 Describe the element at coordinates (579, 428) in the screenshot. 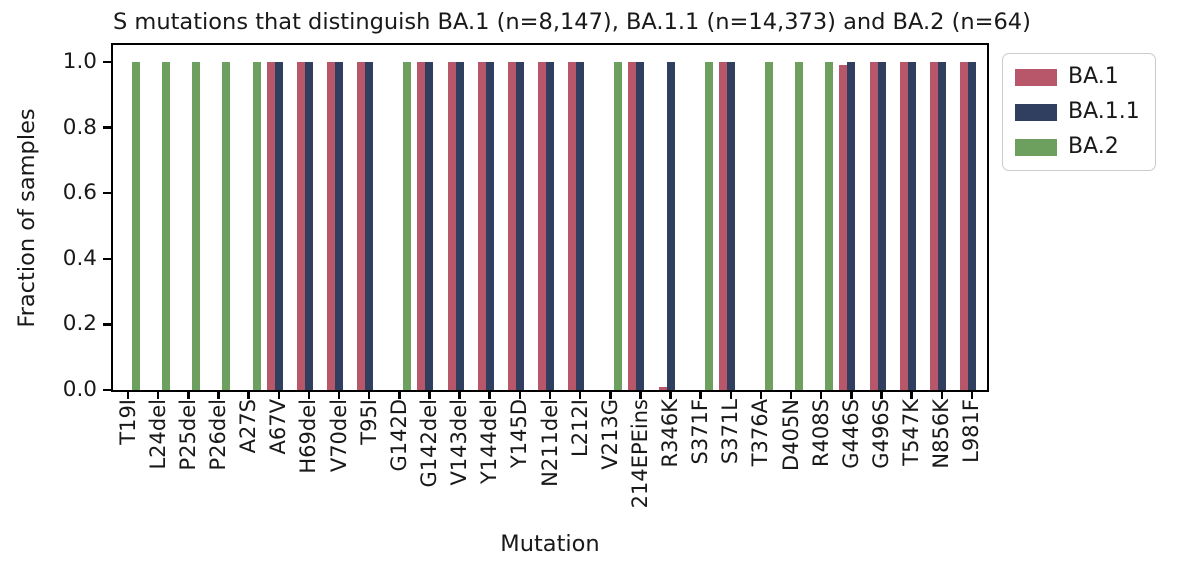

I see `x-tick-label-text: L212I` at that location.